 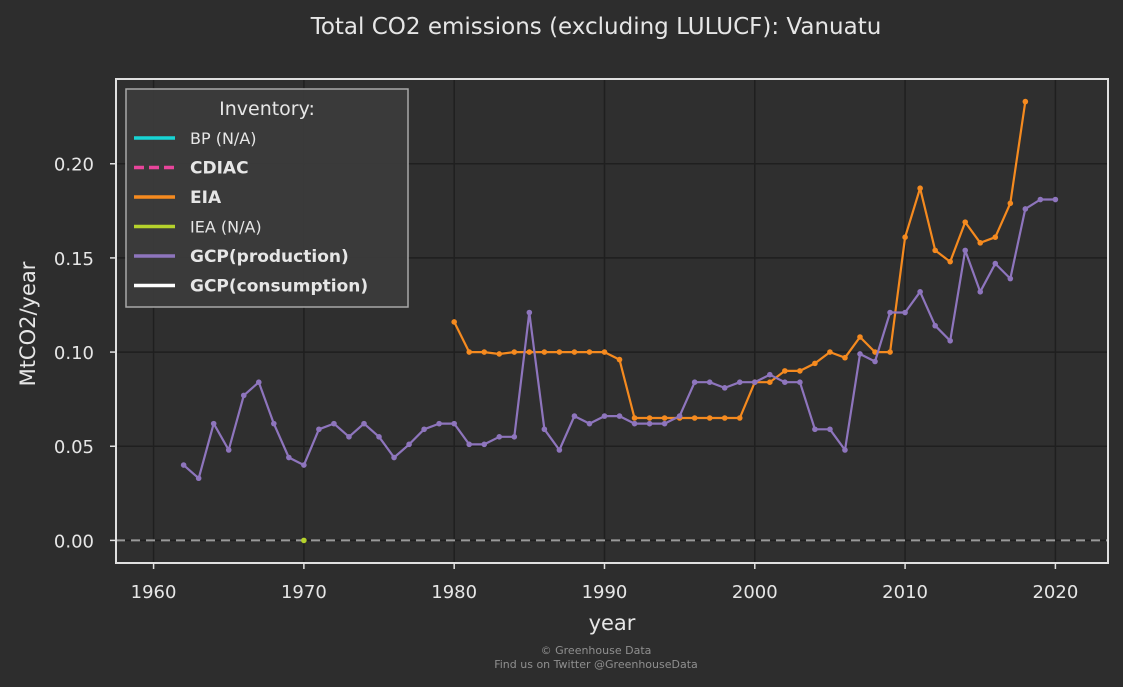 I want to click on series-iea-n-a, so click(x=304, y=540).